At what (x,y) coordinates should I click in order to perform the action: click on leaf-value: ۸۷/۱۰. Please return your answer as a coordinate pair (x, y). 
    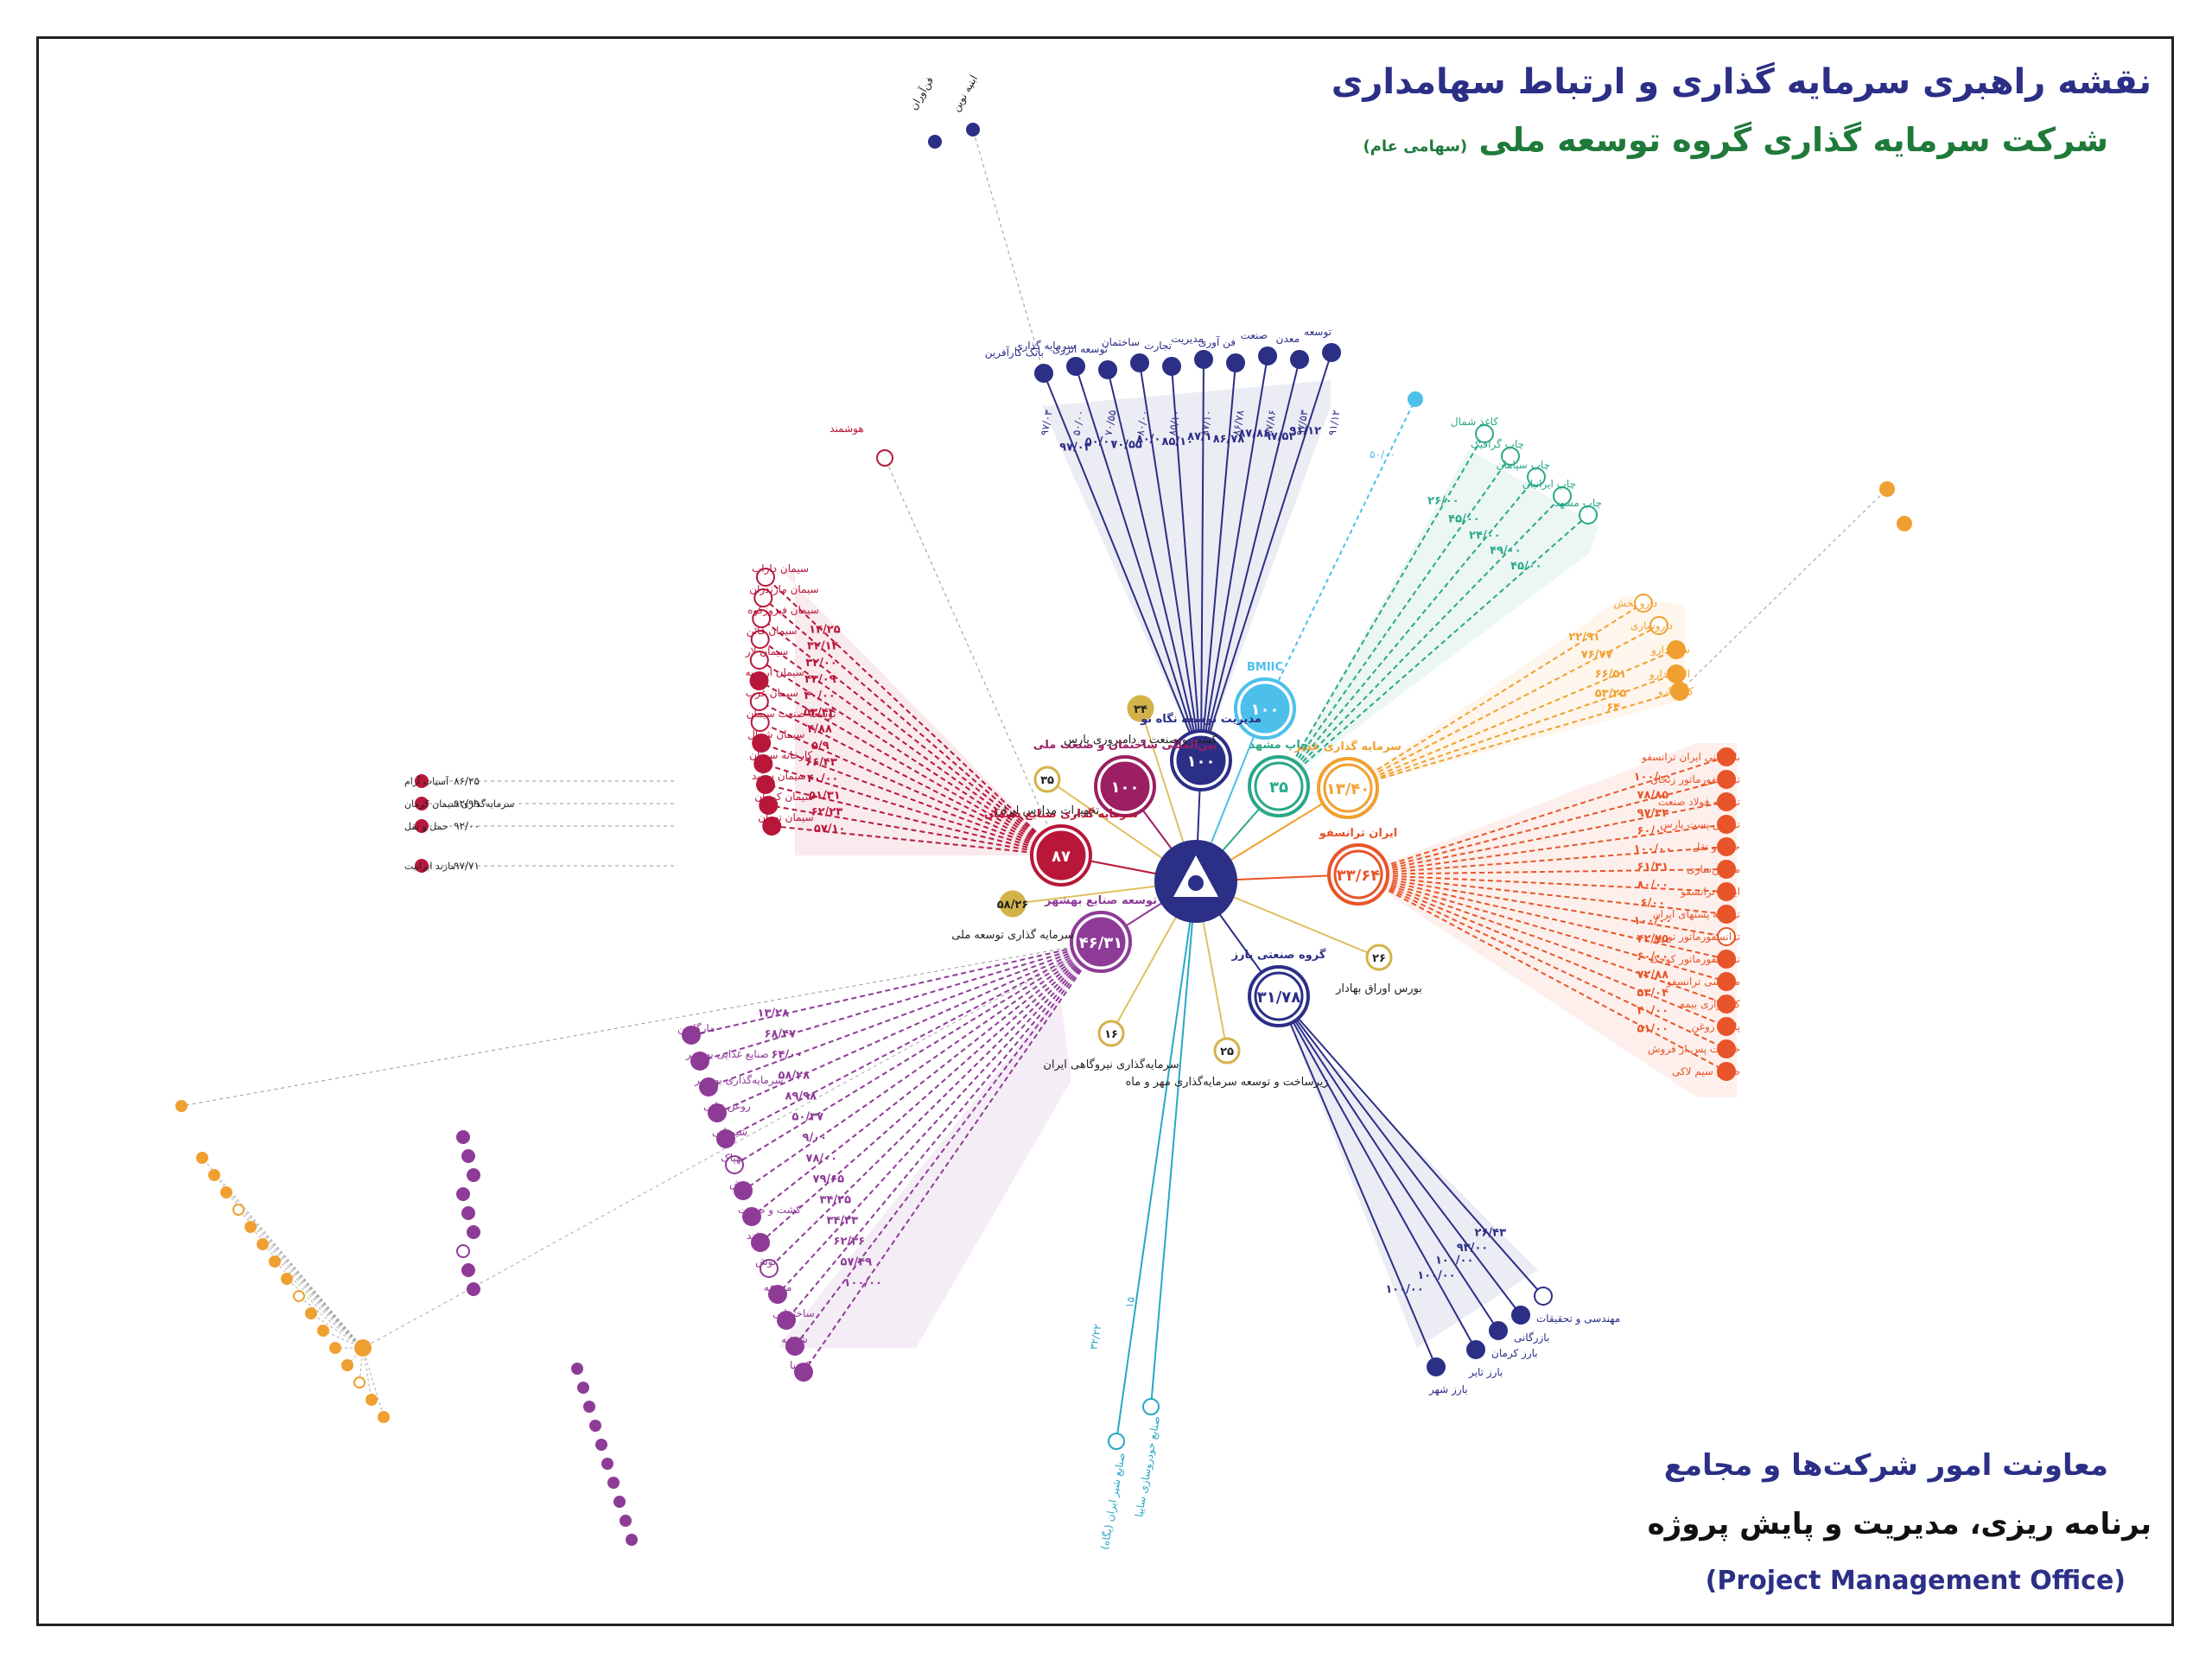
    Looking at the image, I should click on (1203, 436).